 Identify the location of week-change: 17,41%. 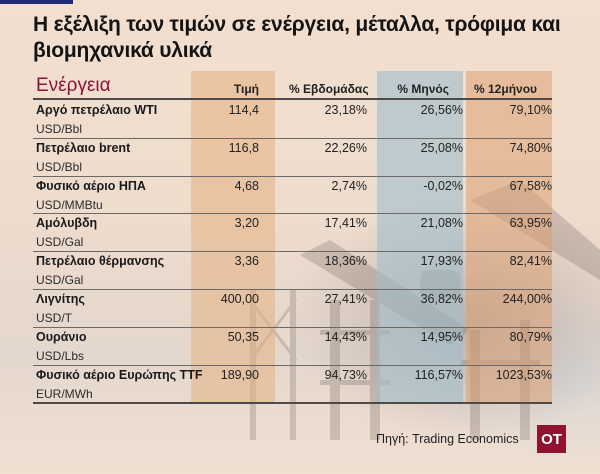
(345, 223).